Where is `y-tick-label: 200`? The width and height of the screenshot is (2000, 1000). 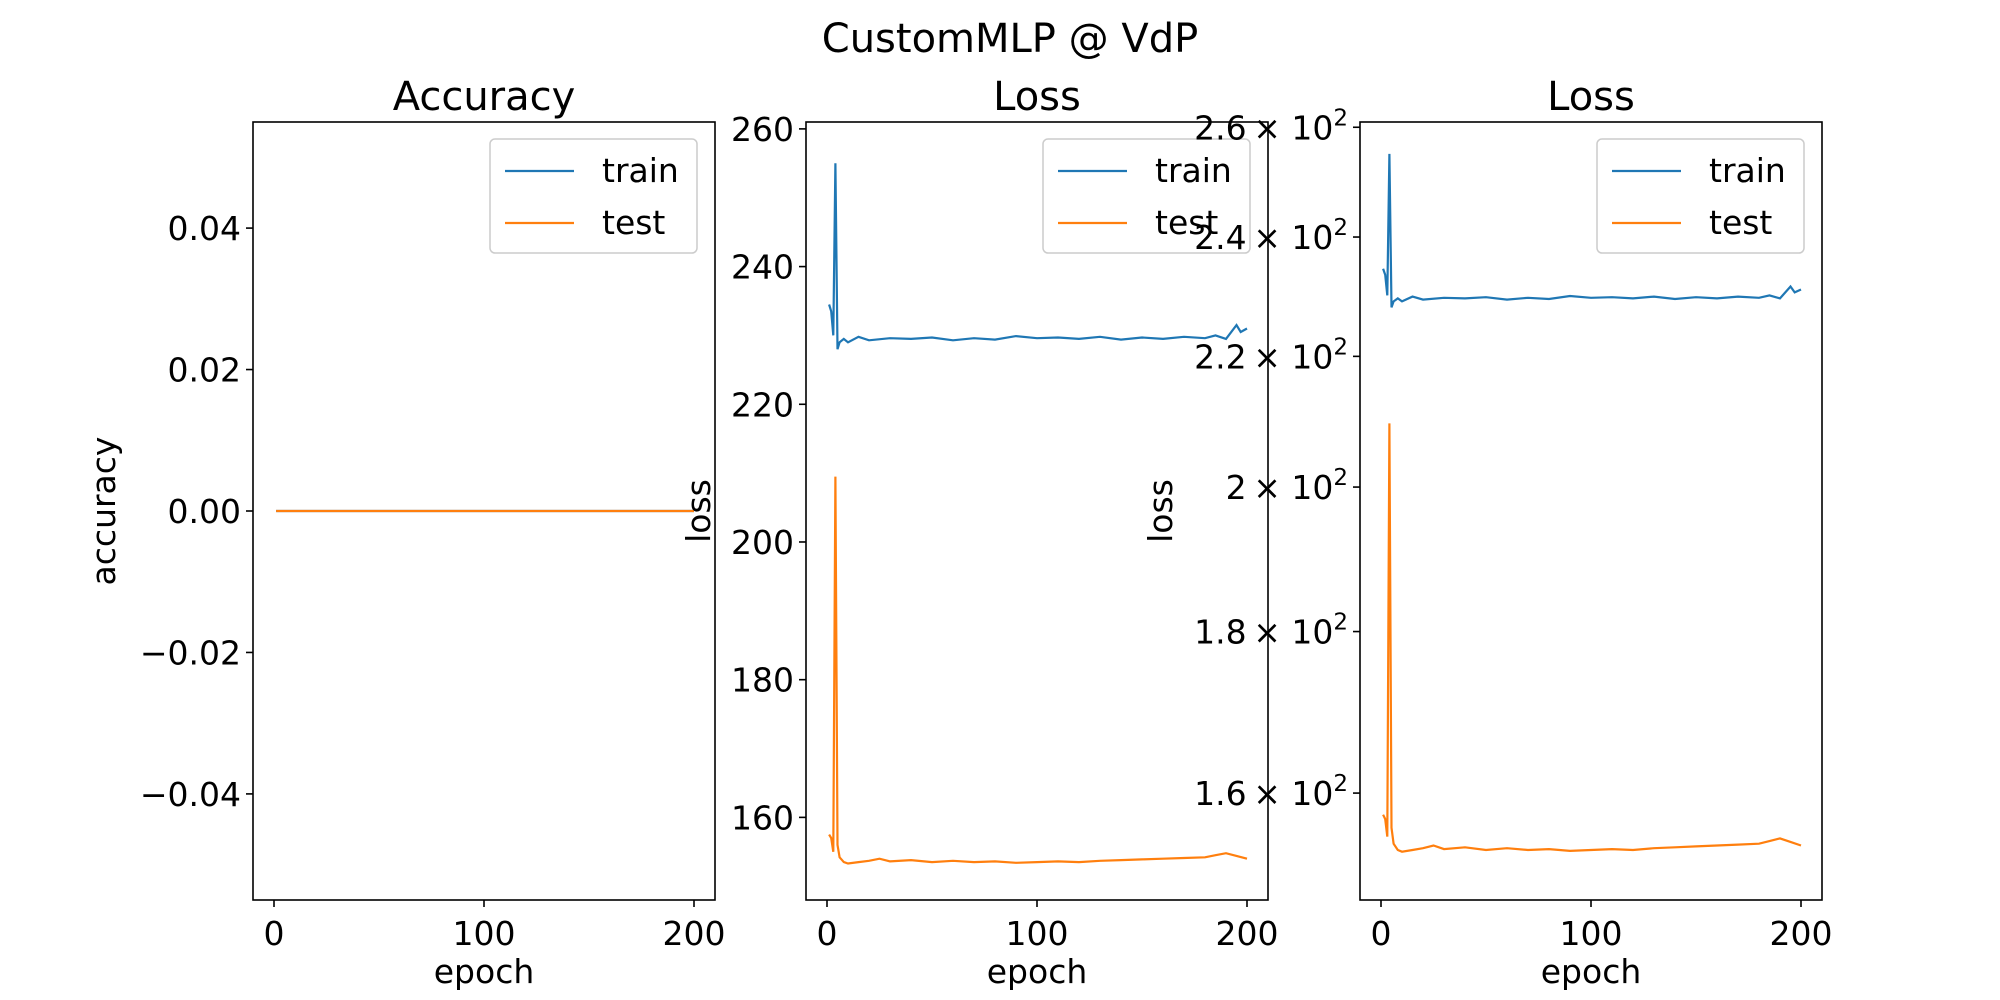
y-tick-label: 200 is located at coordinates (762, 542).